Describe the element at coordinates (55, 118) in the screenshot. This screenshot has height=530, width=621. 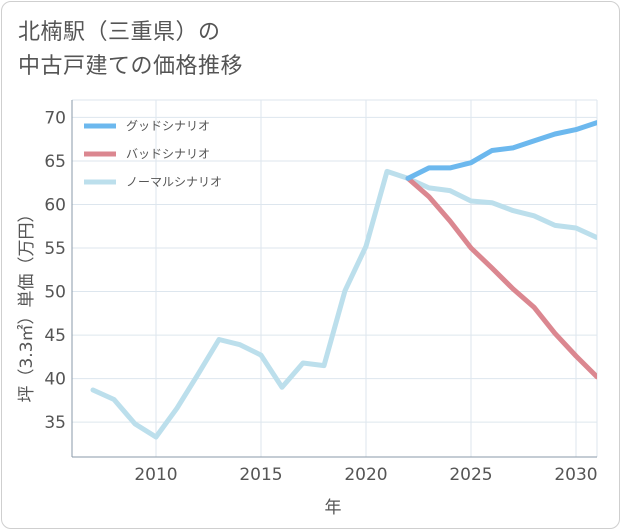
I see `y-tick-70: 70` at that location.